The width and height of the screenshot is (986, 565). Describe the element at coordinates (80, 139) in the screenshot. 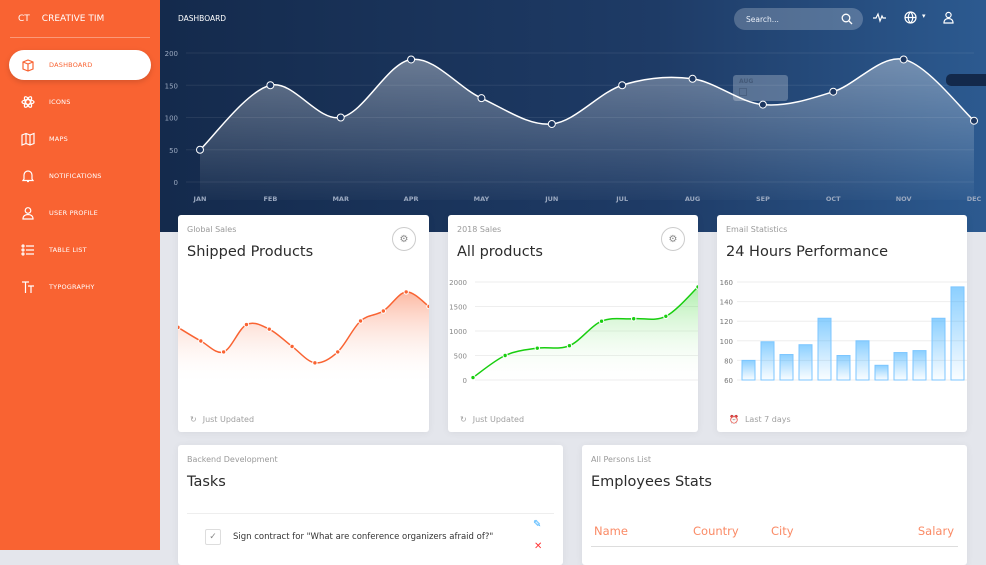

I see `sidebar-item-maps: MAPS` at that location.